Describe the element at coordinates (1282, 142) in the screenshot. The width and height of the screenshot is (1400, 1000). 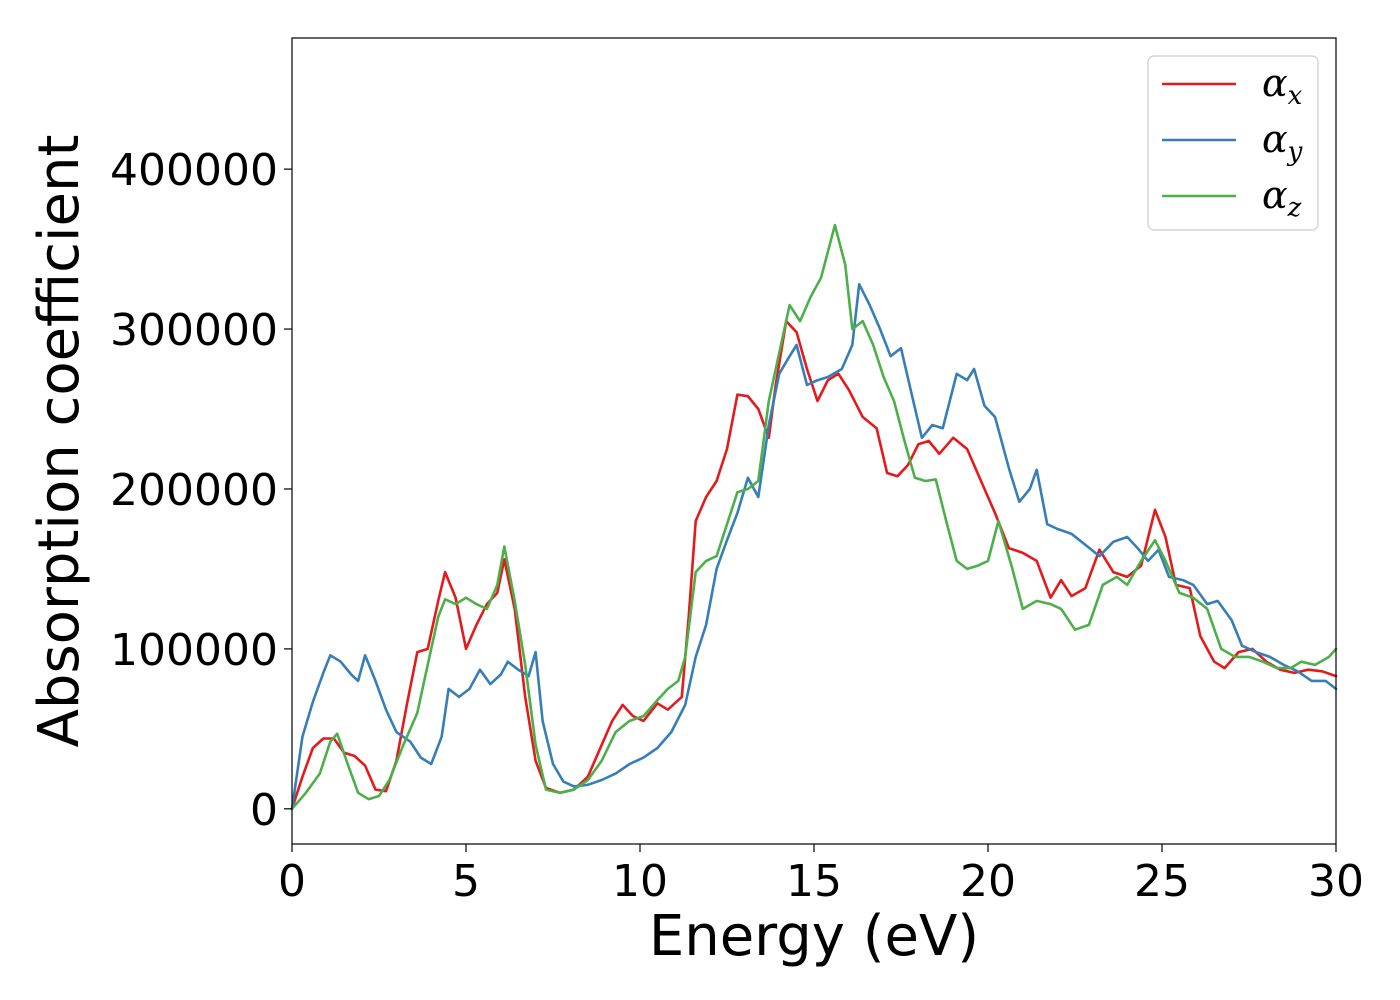
I see `legend-label-alpha-y: αy` at that location.